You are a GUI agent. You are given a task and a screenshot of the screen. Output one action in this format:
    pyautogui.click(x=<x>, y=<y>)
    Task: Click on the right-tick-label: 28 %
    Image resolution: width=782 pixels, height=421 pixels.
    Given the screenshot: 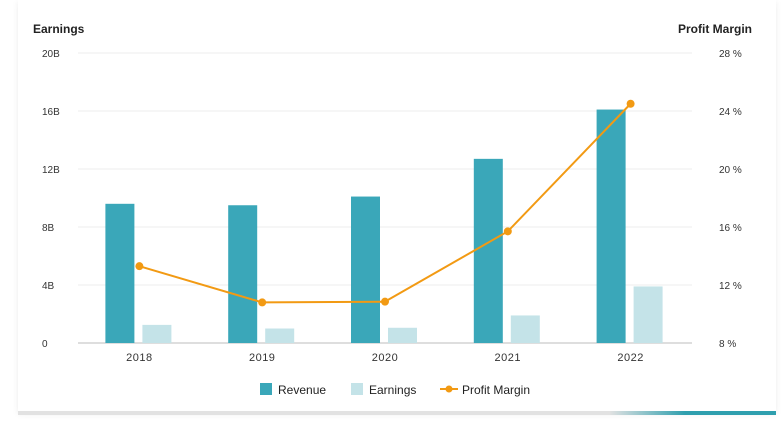 What is the action you would take?
    pyautogui.click(x=730, y=54)
    